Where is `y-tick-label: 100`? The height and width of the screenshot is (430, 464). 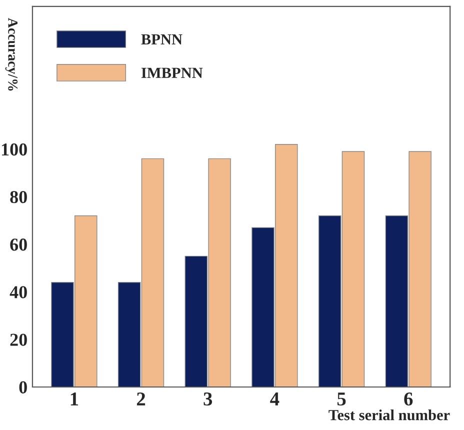 y-tick-label: 100 is located at coordinates (14, 149).